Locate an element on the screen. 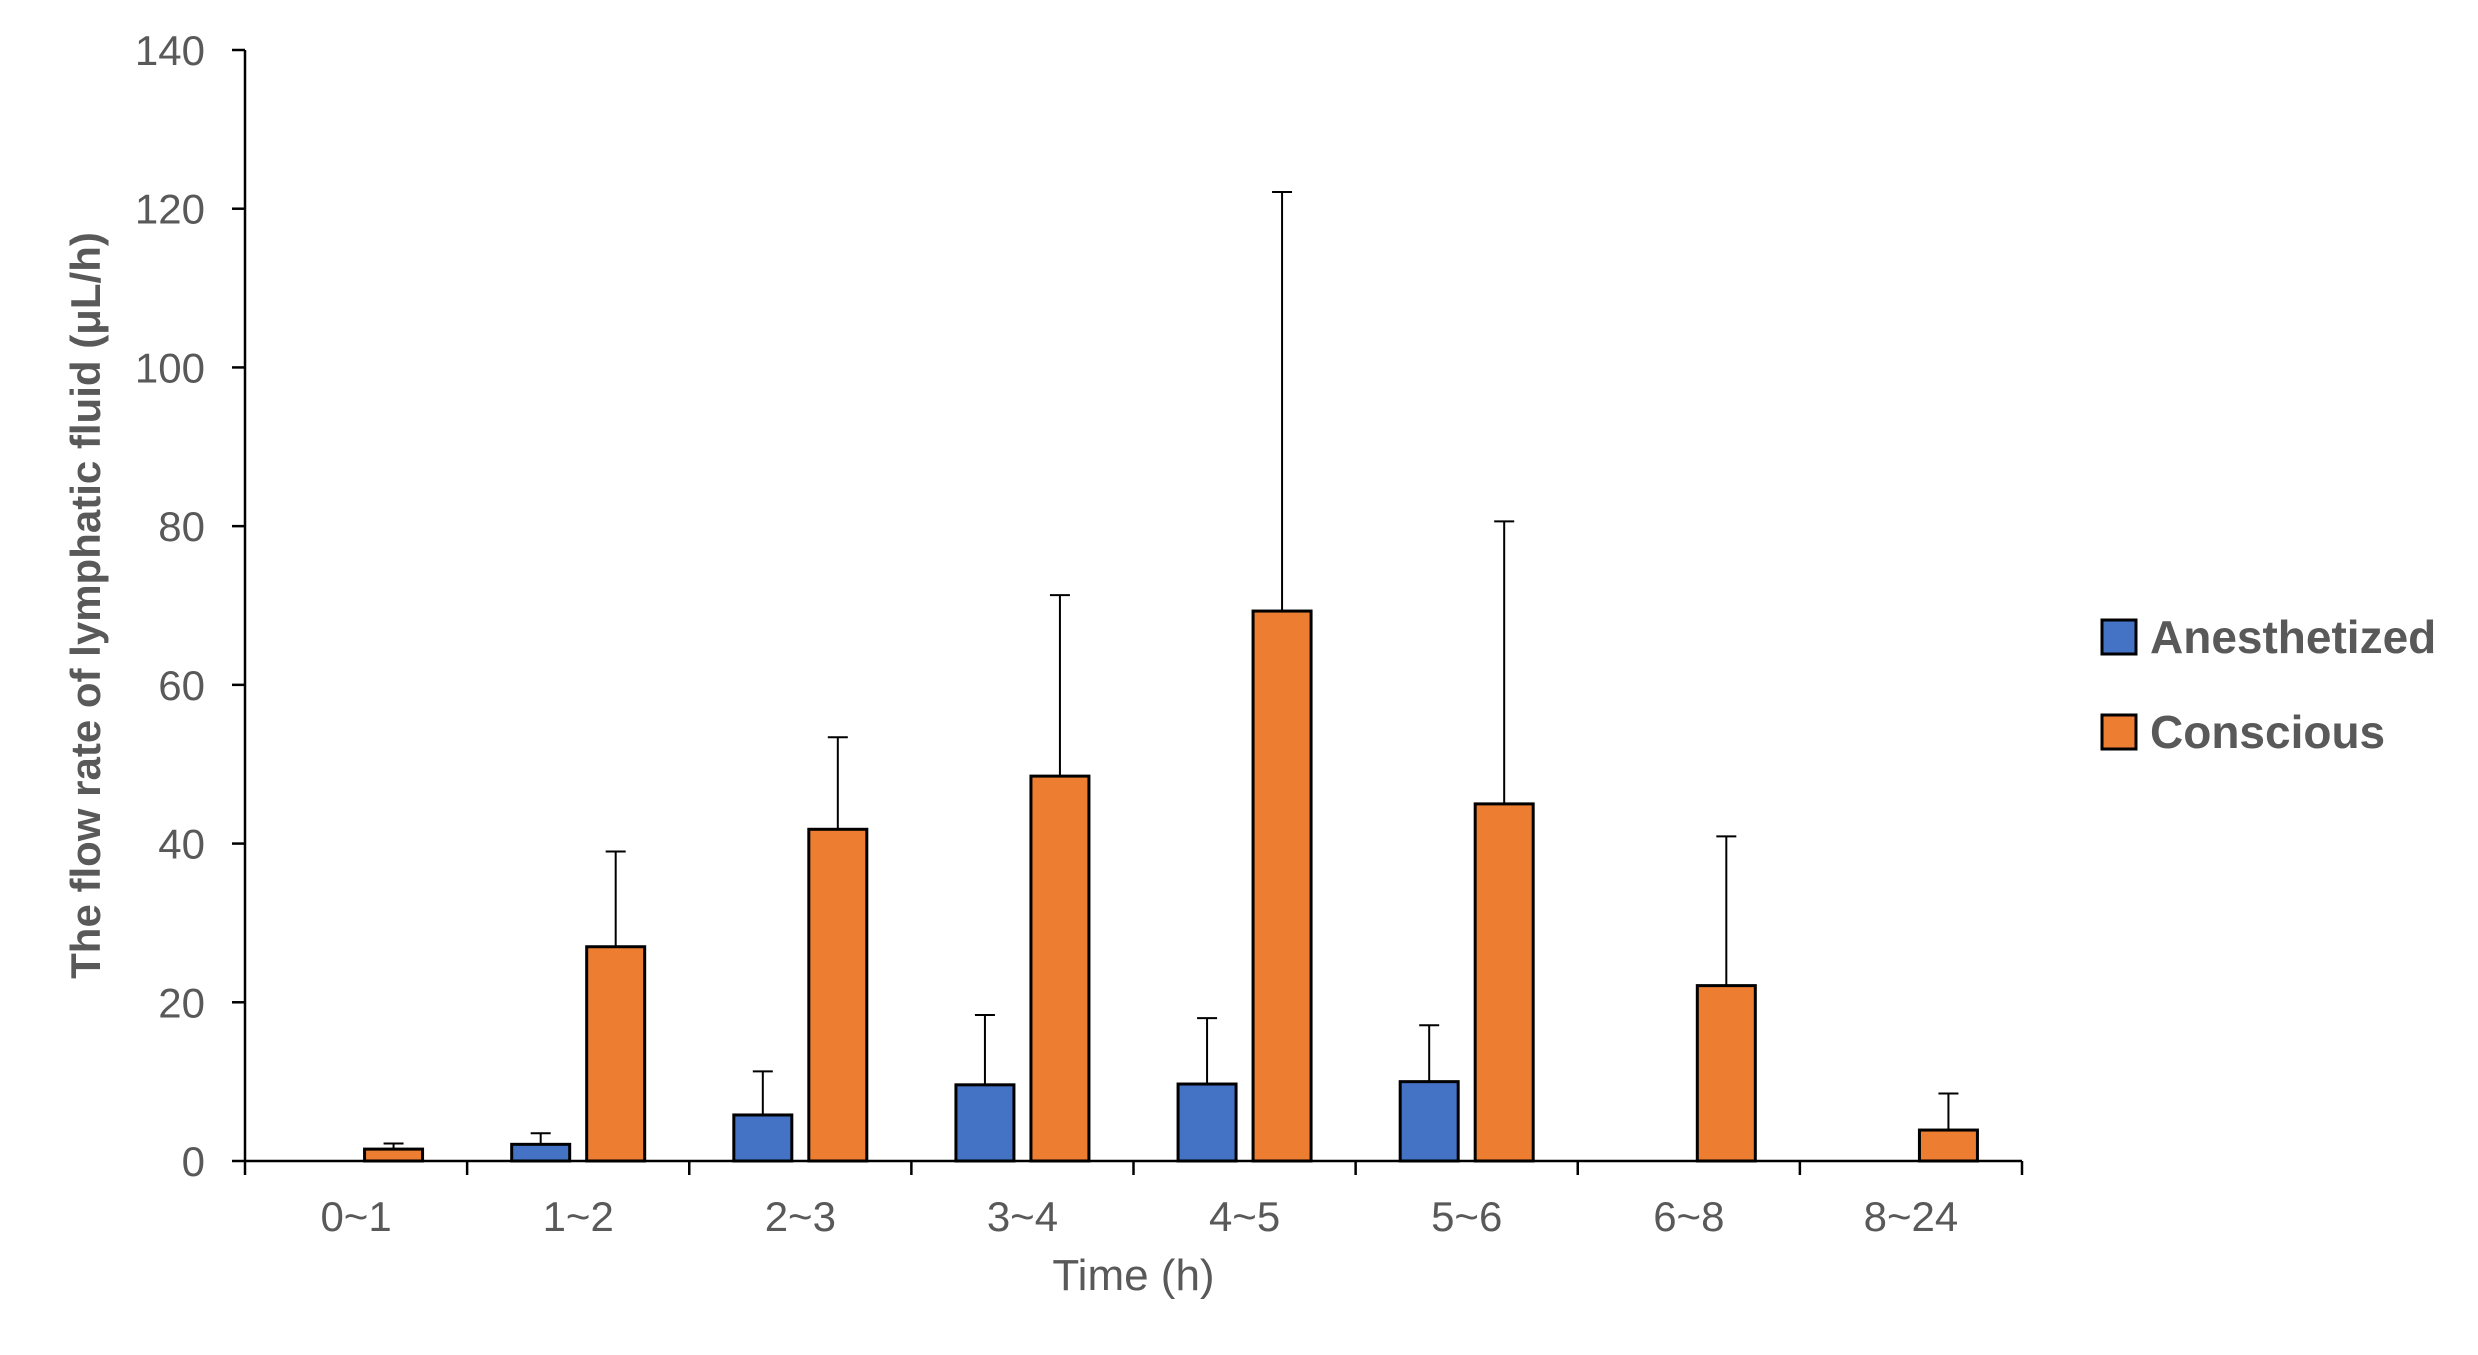 This screenshot has width=2478, height=1355. y-tick-label-0: 0 is located at coordinates (193, 1161).